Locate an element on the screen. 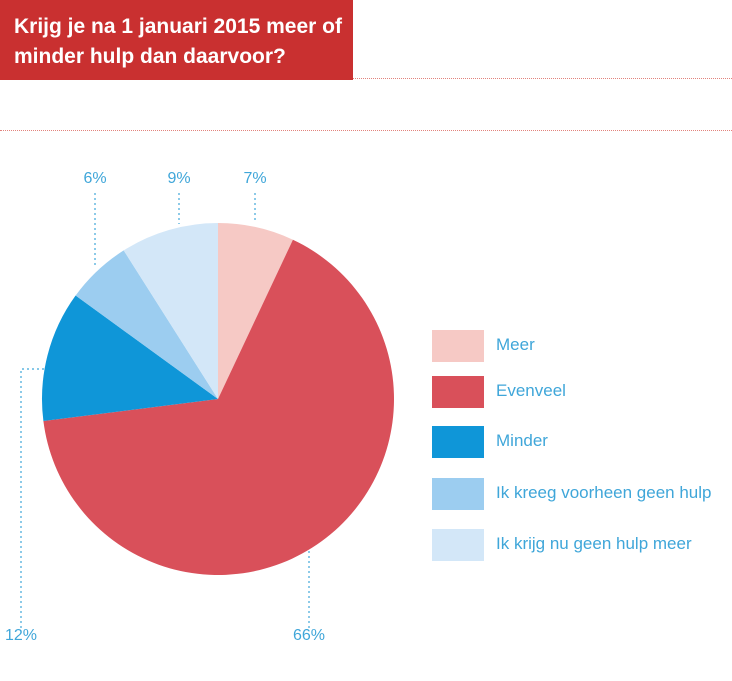 Image resolution: width=732 pixels, height=681 pixels. legend-item-4: Ik kreeg voorheen geen hulp is located at coordinates (582, 494).